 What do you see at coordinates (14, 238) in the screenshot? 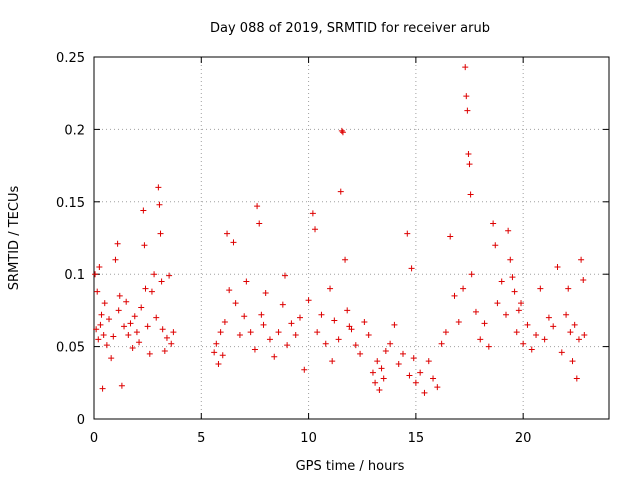
I see `y-axis-label: SRMTID / TECUs` at bounding box center [14, 238].